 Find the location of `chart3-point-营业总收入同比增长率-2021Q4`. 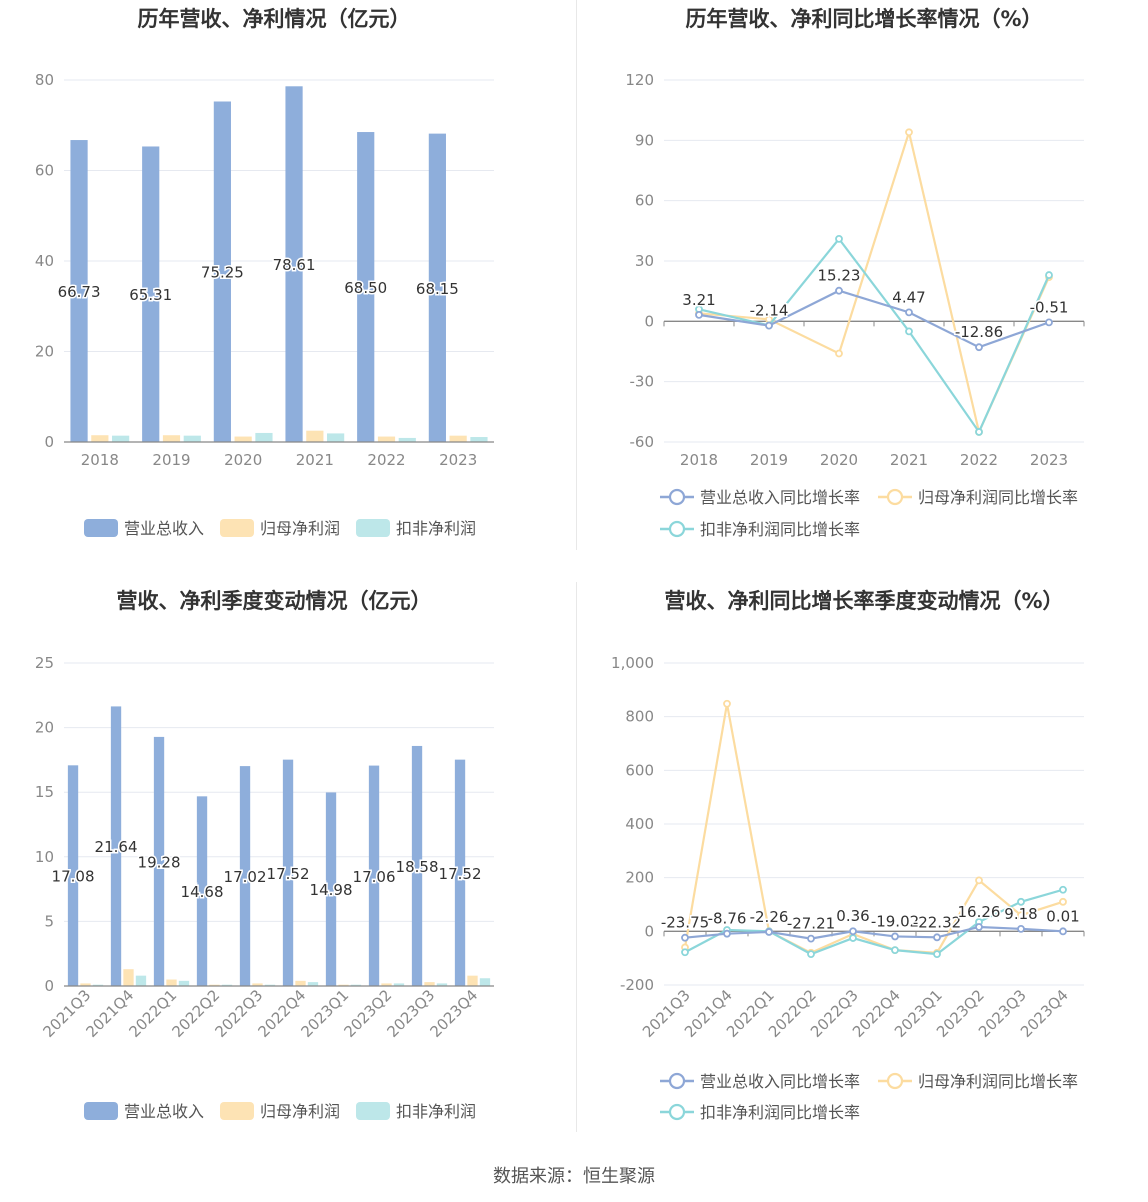

chart3-point-营业总收入同比增长率-2021Q4 is located at coordinates (727, 933).